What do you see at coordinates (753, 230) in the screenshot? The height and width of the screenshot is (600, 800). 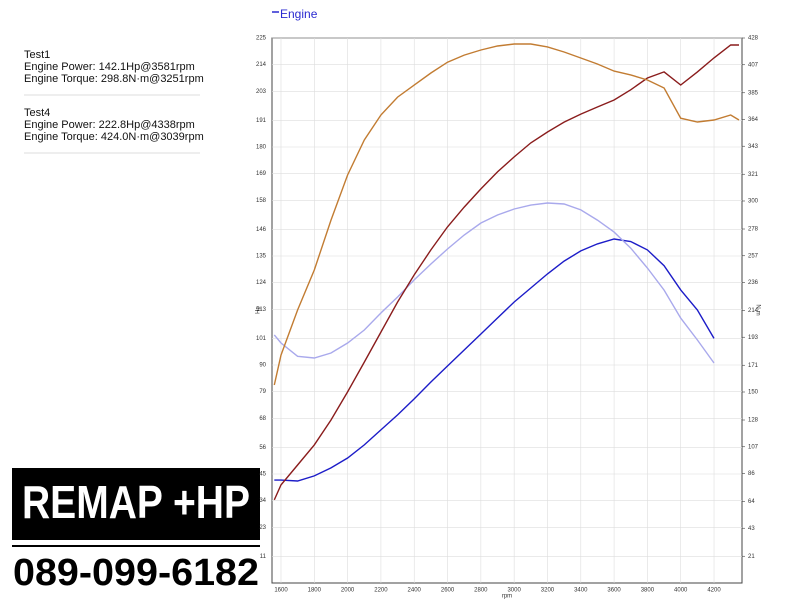 I see `y2-tick-label: 278` at bounding box center [753, 230].